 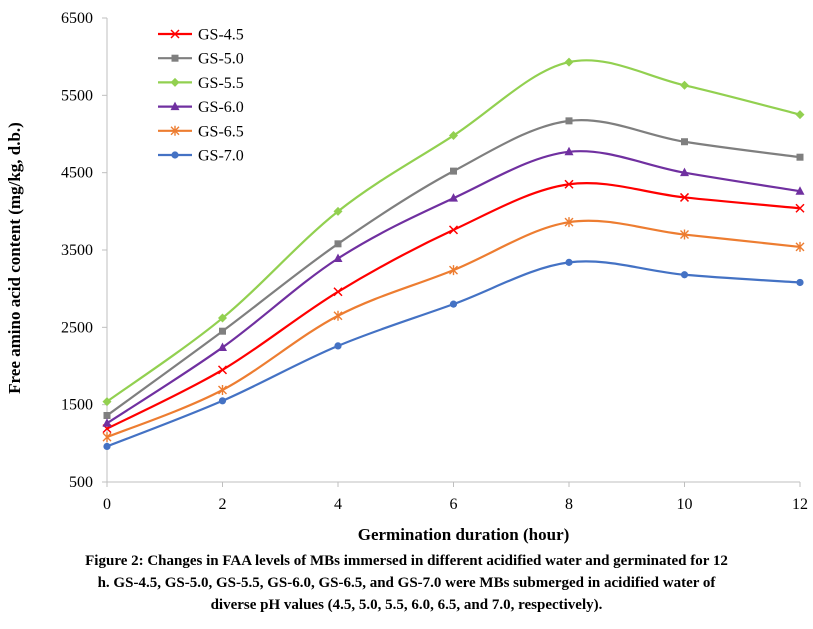 I want to click on y-tick-label: 2500, so click(x=77, y=327).